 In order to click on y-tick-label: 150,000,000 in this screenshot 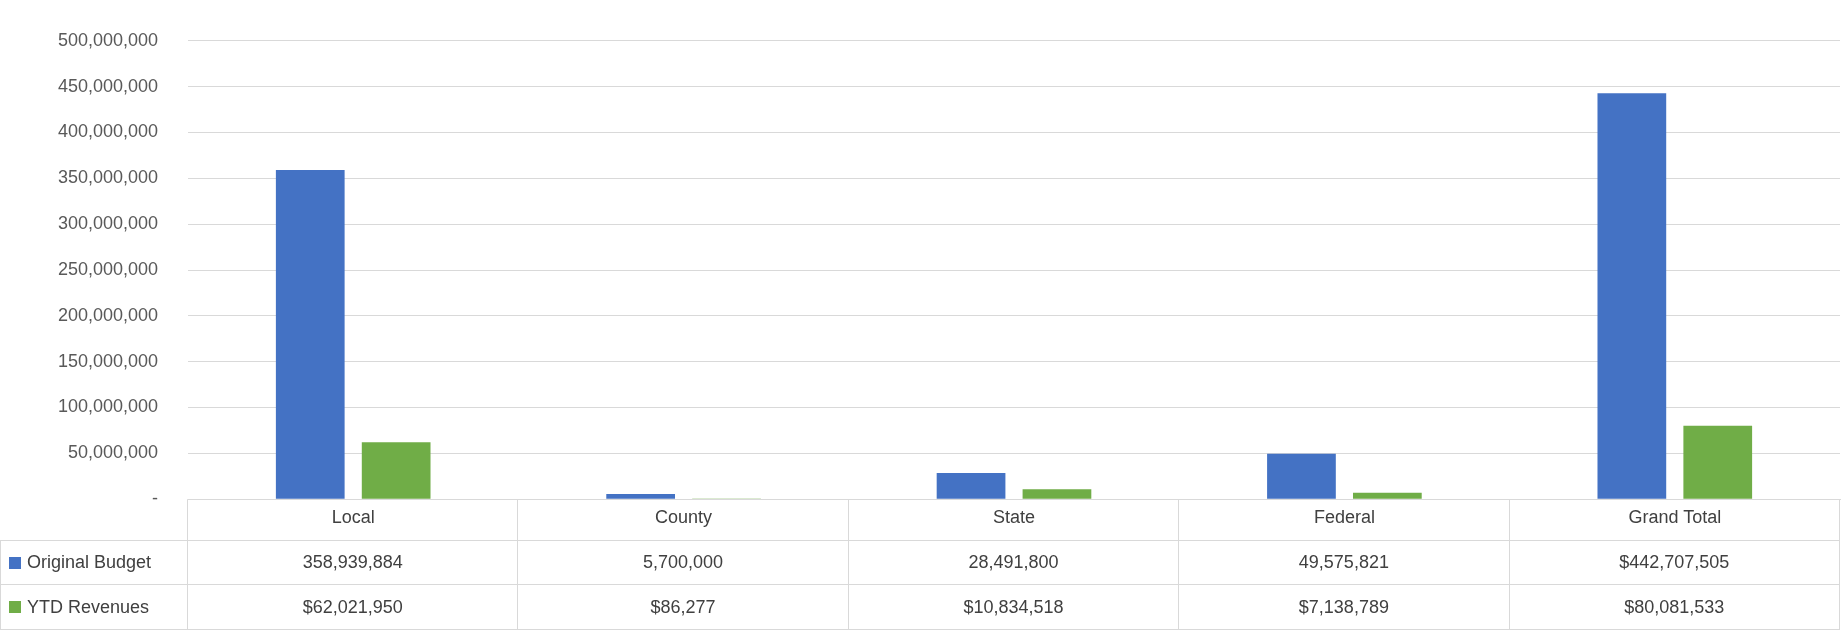, I will do `click(107, 360)`.